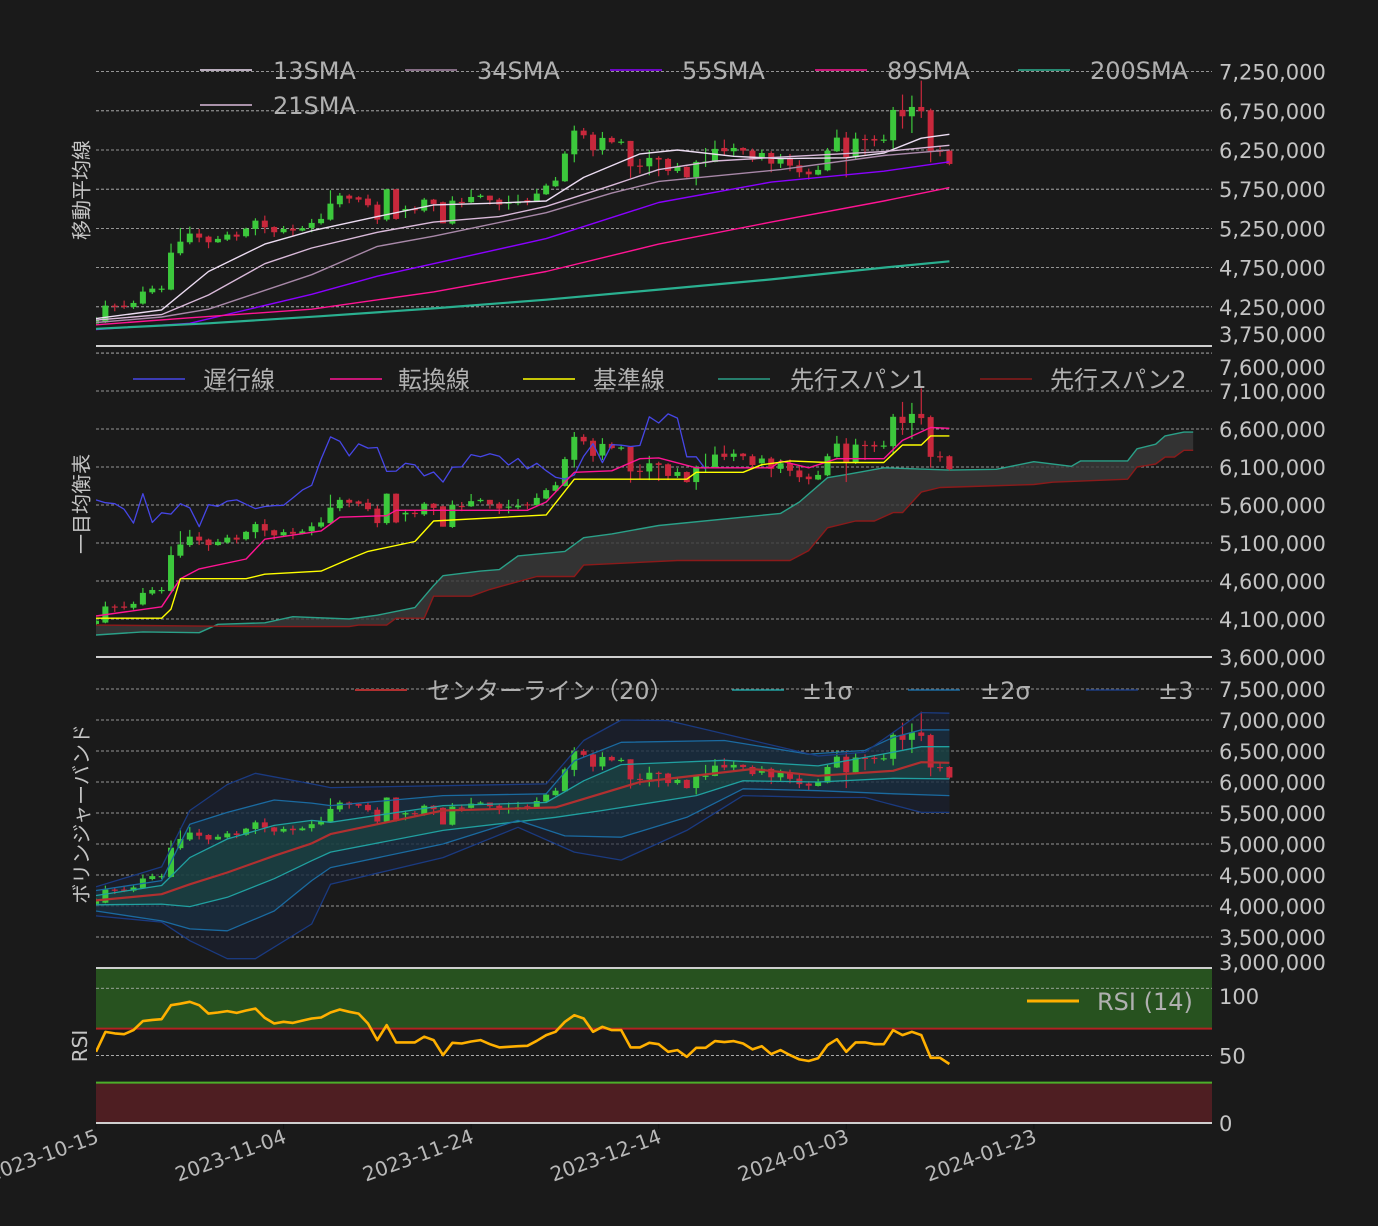 The width and height of the screenshot is (1378, 1226). Describe the element at coordinates (1272, 963) in the screenshot. I see `y-tick-label: 3,000,000` at that location.